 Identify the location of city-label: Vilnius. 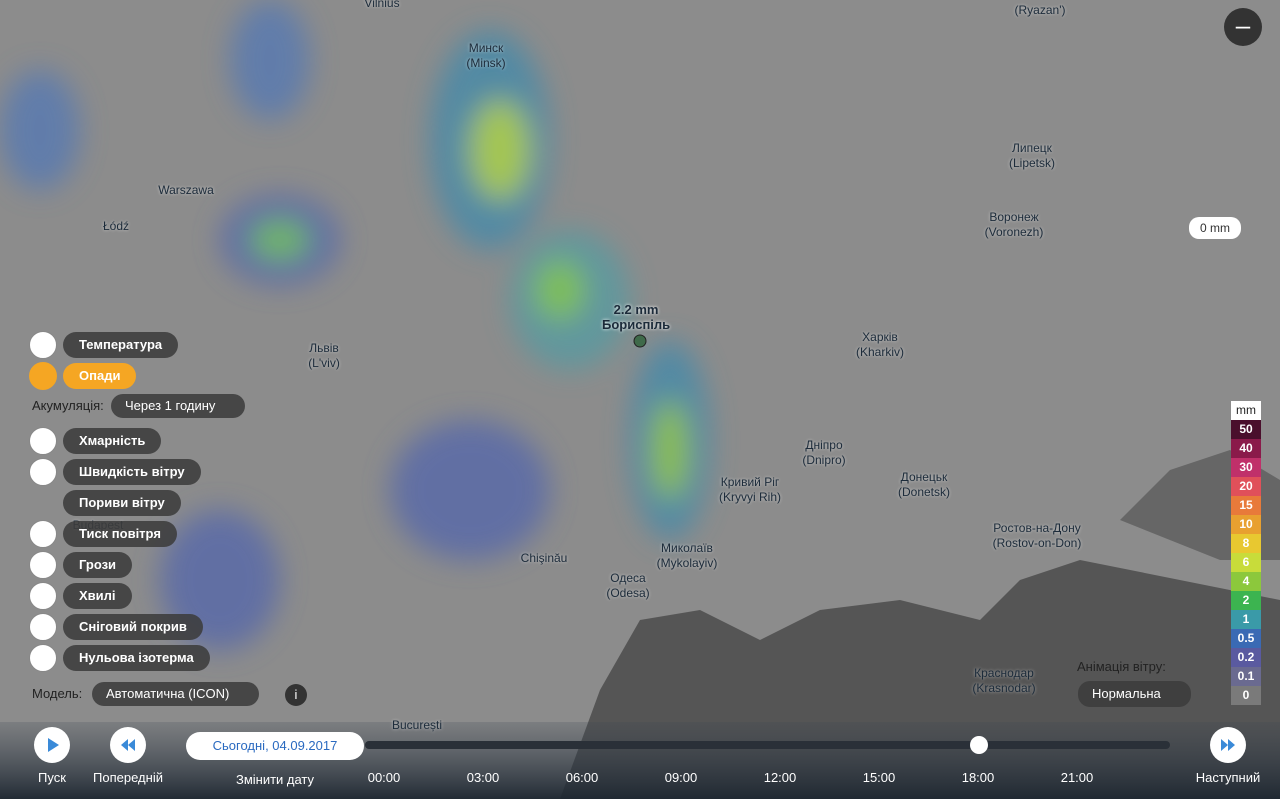
(381, 5).